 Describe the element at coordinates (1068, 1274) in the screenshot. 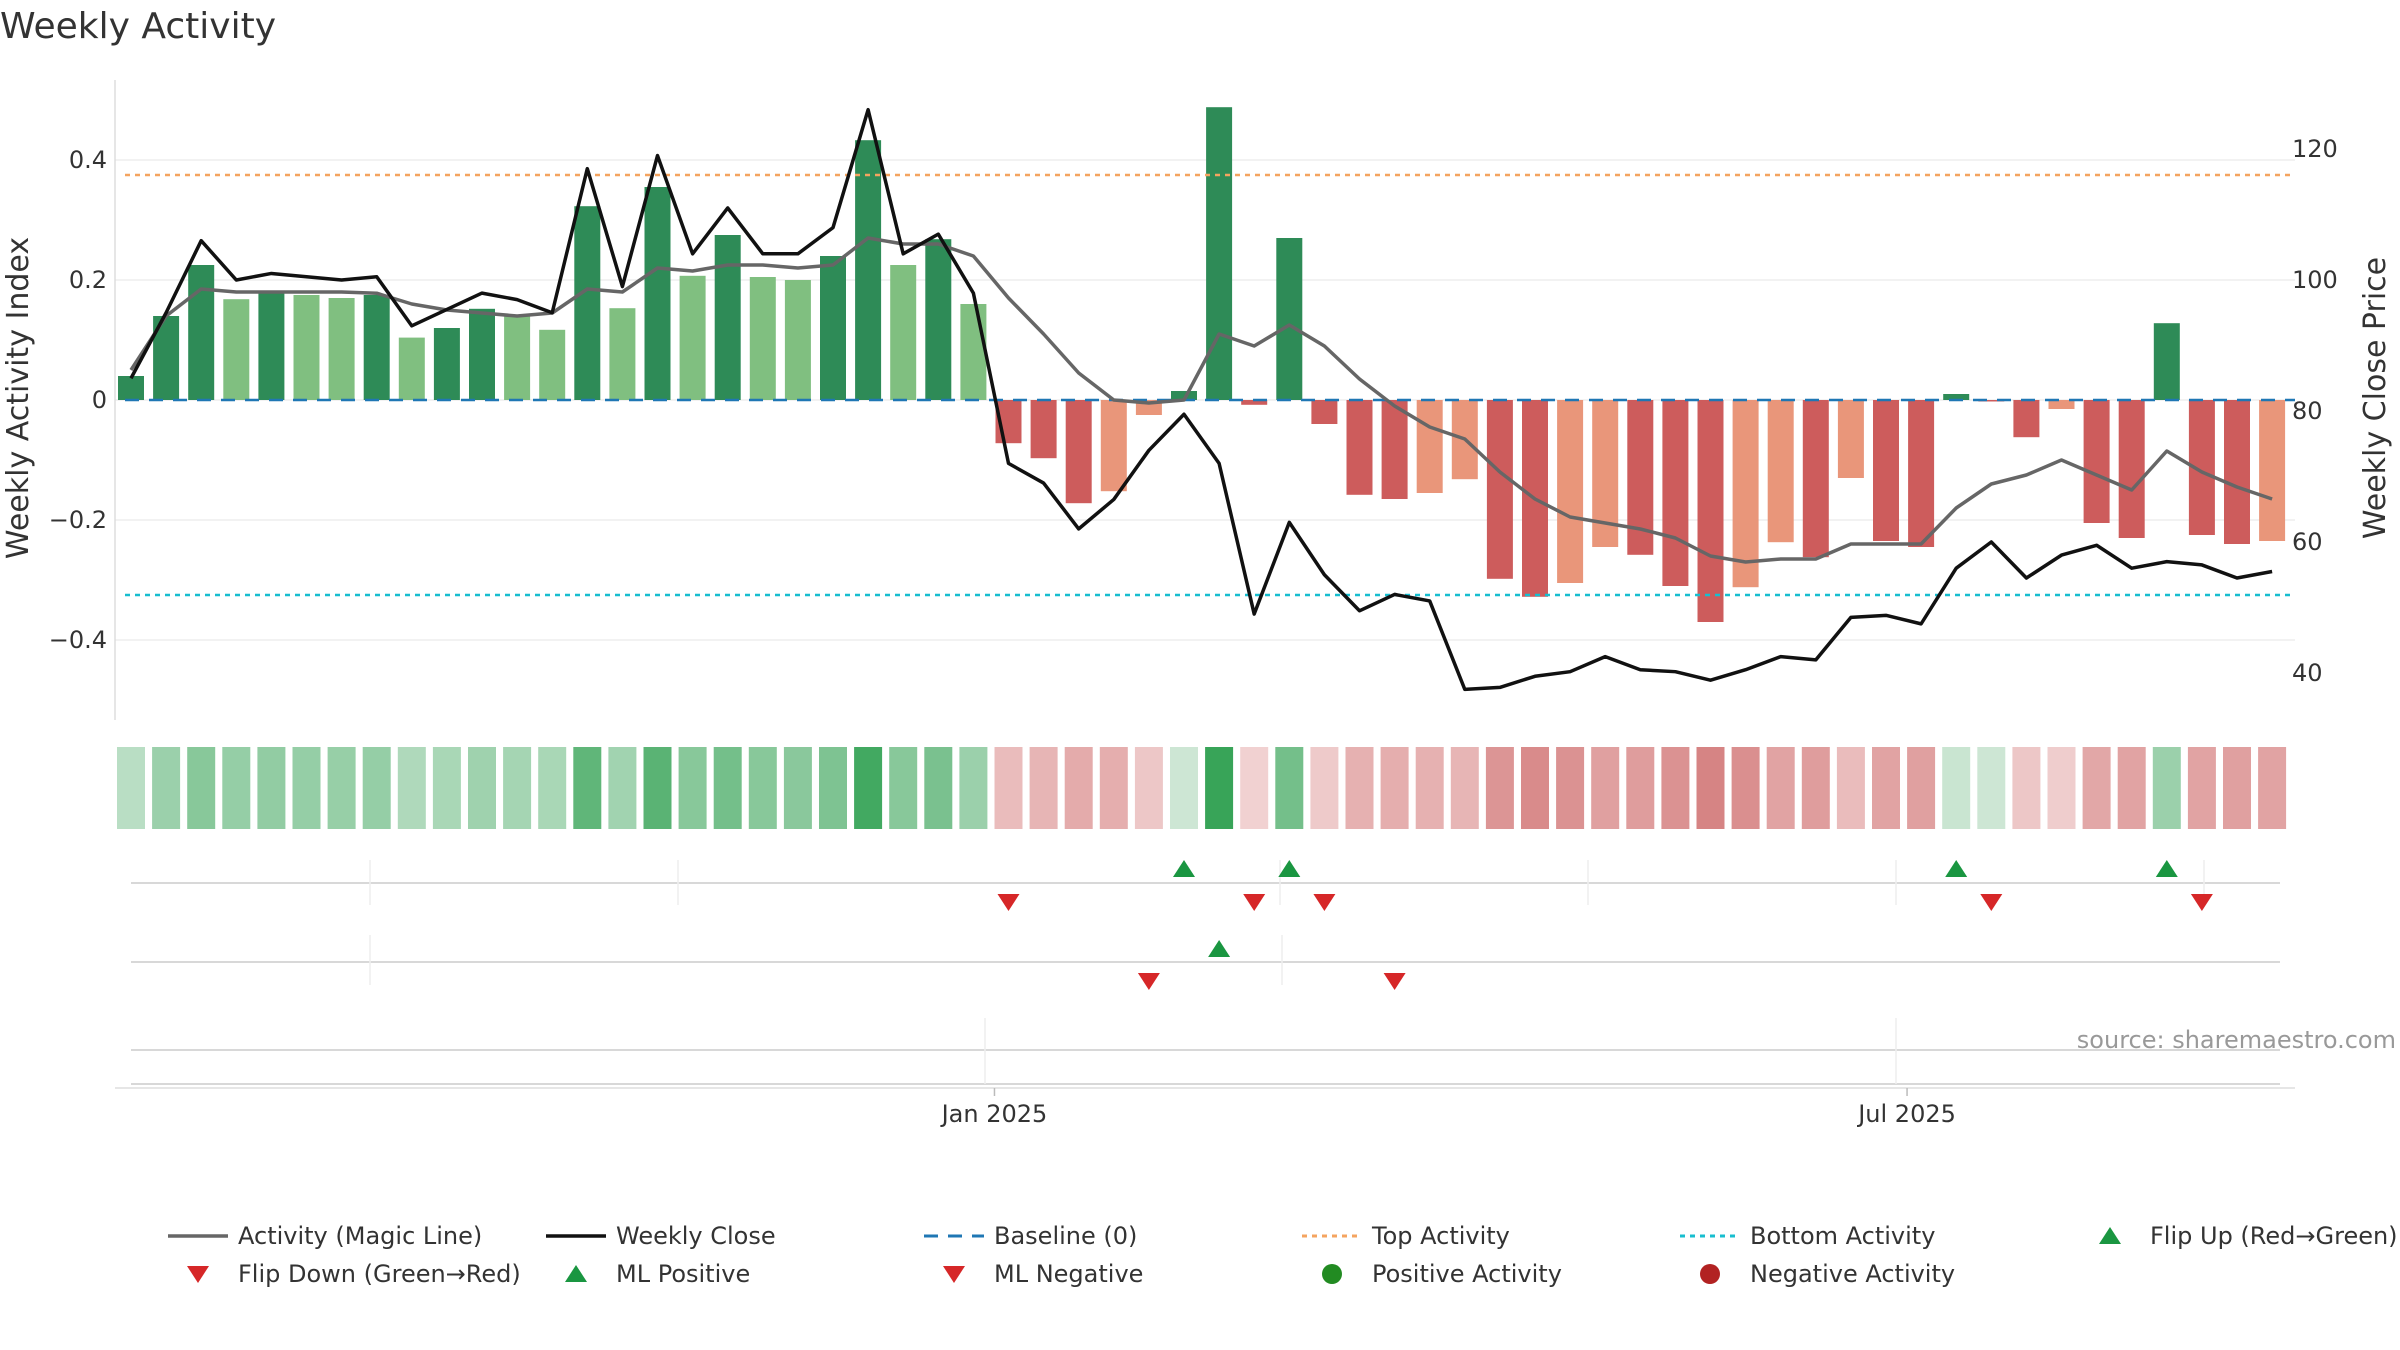

I see `legend-label: ML Negative` at that location.